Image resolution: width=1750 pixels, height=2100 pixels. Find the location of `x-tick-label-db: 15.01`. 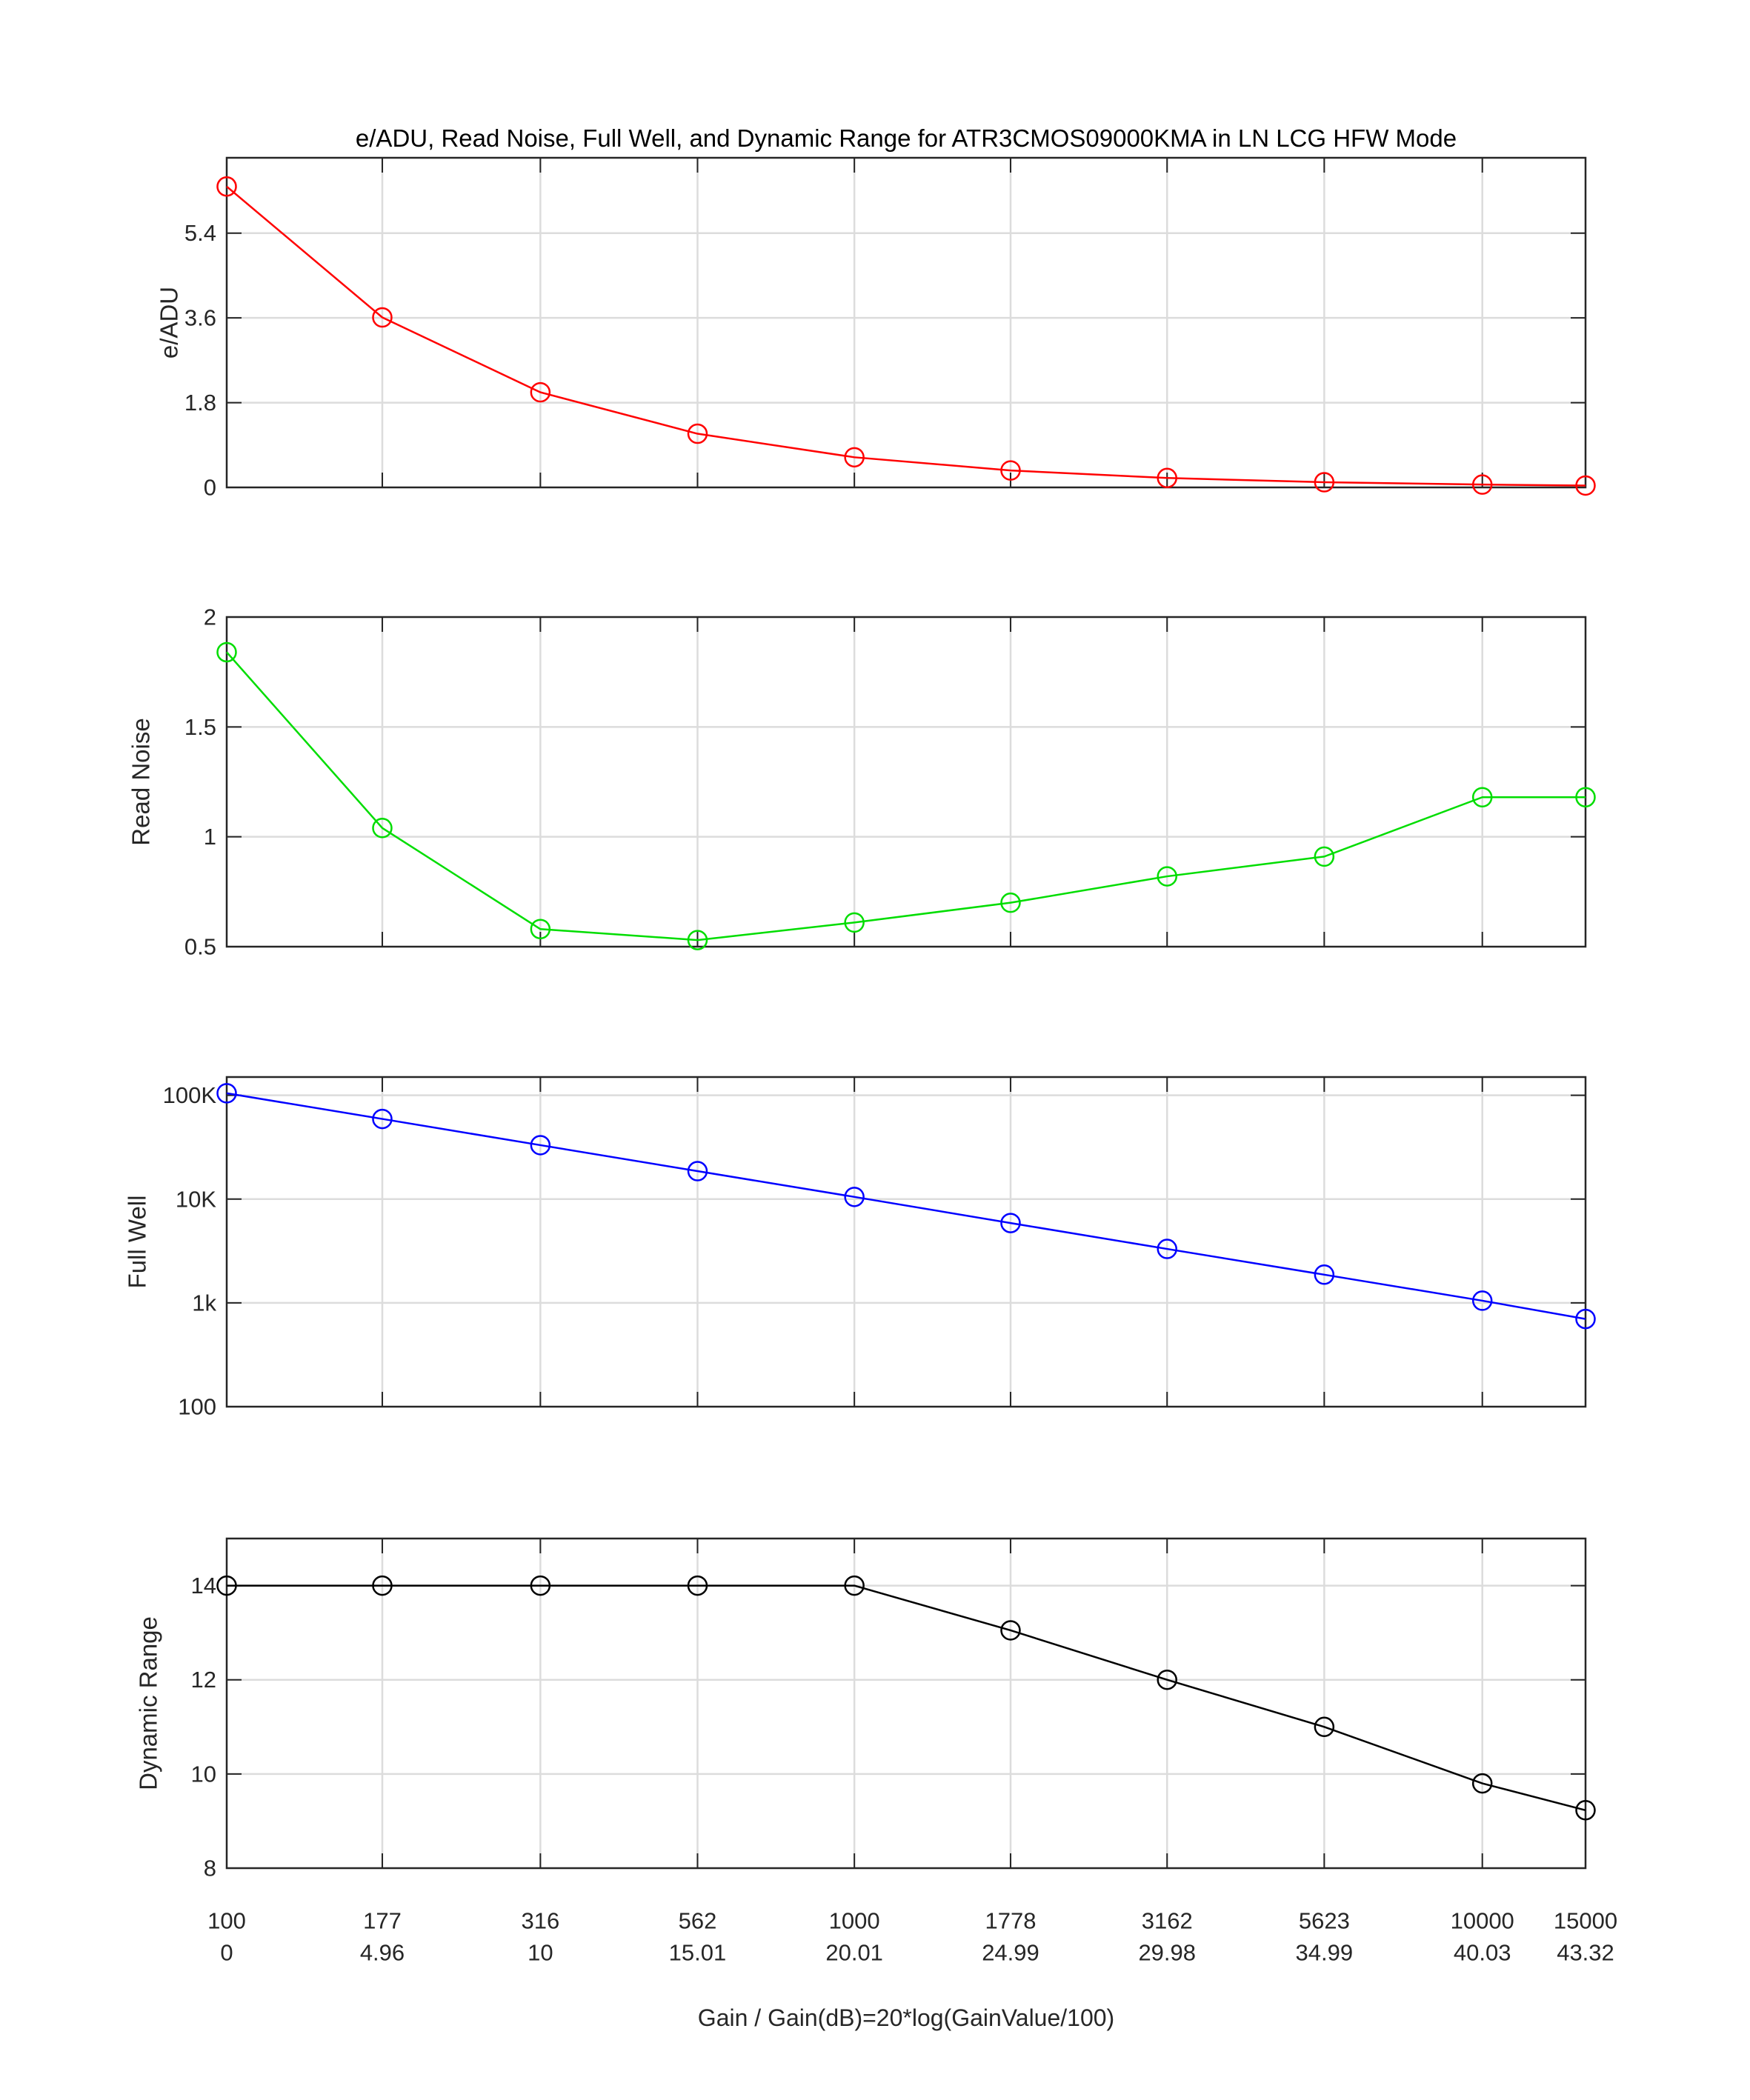

x-tick-label-db: 15.01 is located at coordinates (698, 1953).